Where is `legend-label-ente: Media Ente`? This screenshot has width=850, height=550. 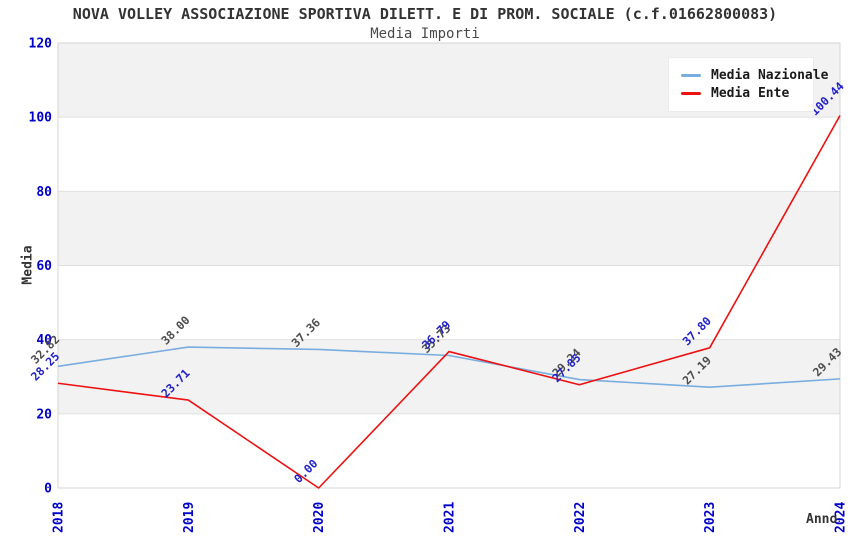
legend-label-ente: Media Ente is located at coordinates (750, 93).